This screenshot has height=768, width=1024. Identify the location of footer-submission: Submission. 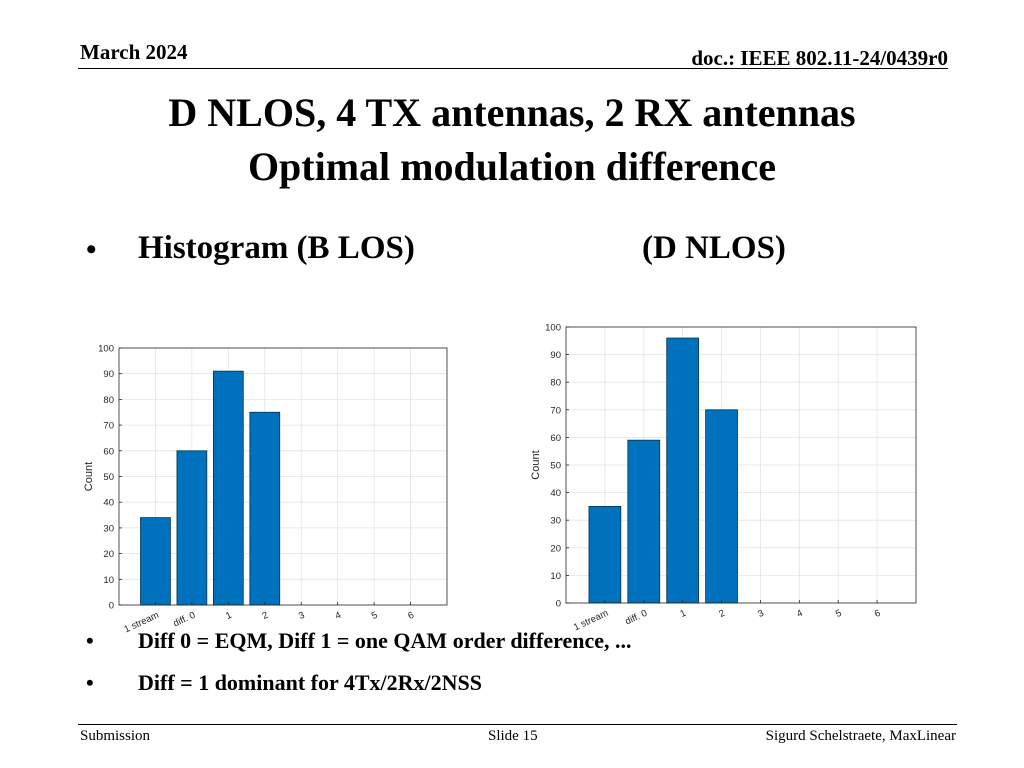
(115, 736).